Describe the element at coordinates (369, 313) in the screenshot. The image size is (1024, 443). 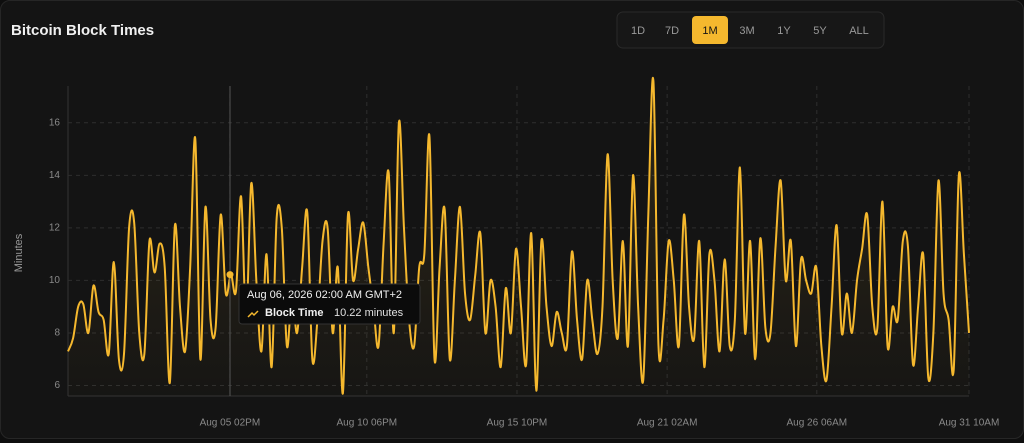
I see `tooltip-value: 10.22 minutes` at that location.